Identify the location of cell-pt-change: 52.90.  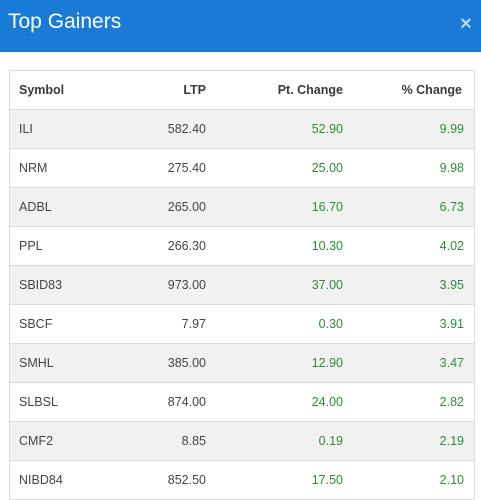
(274, 129).